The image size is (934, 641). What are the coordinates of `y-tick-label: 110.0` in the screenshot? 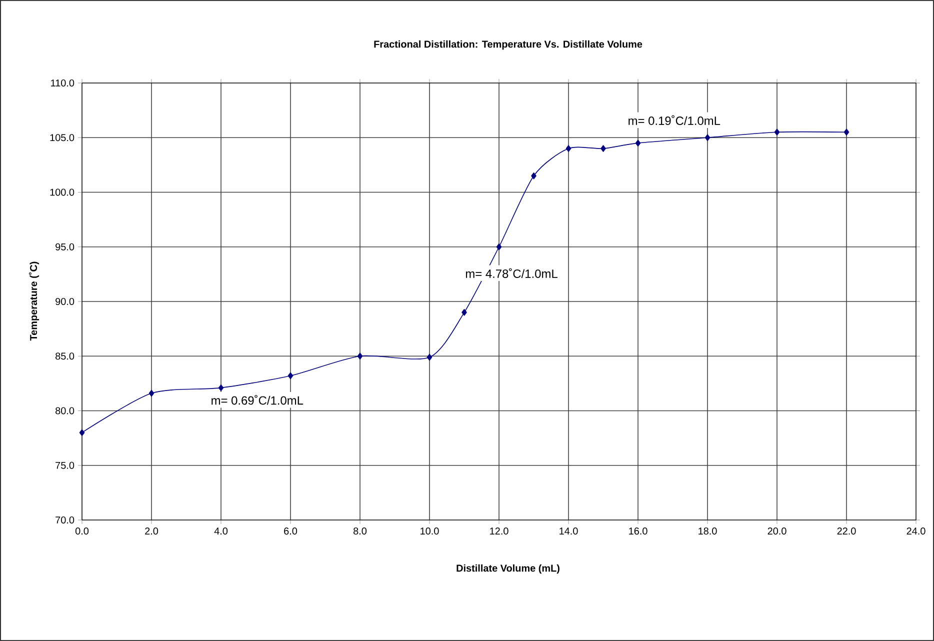 It's located at (62, 83).